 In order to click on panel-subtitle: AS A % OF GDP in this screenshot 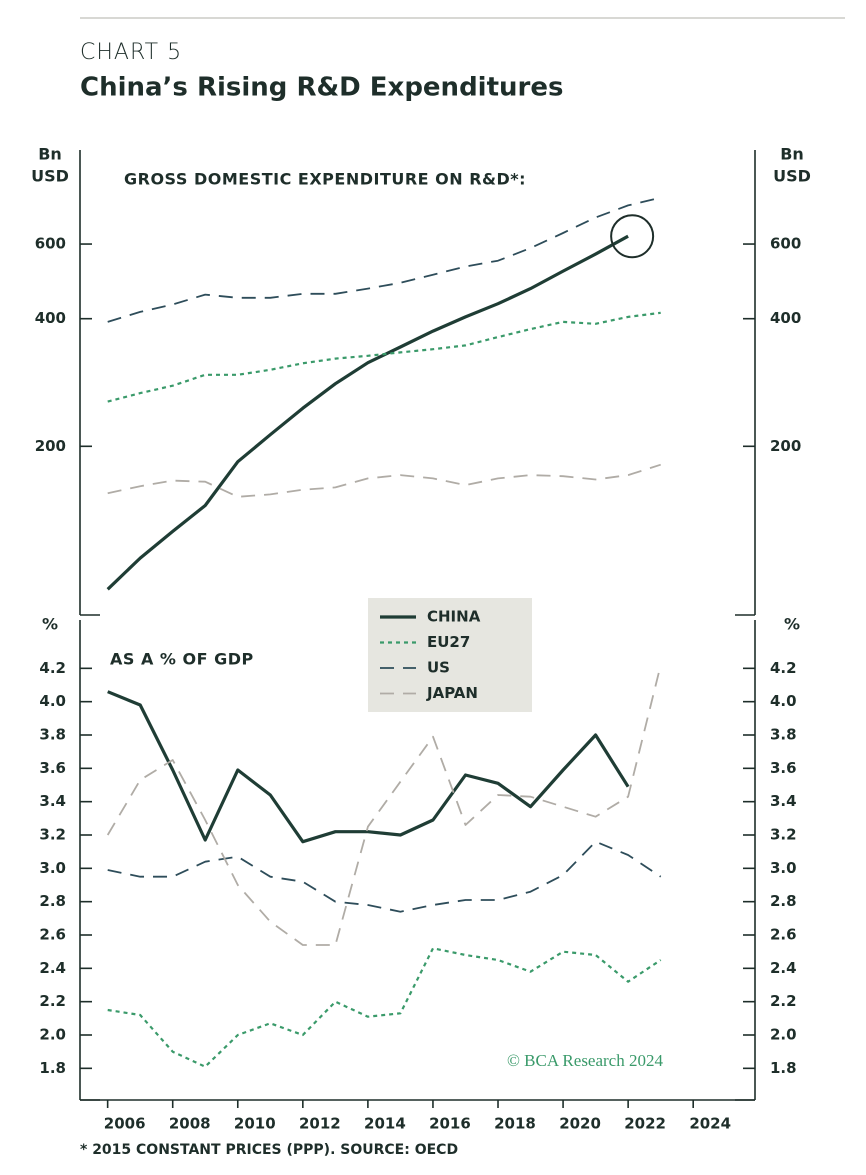, I will do `click(182, 659)`.